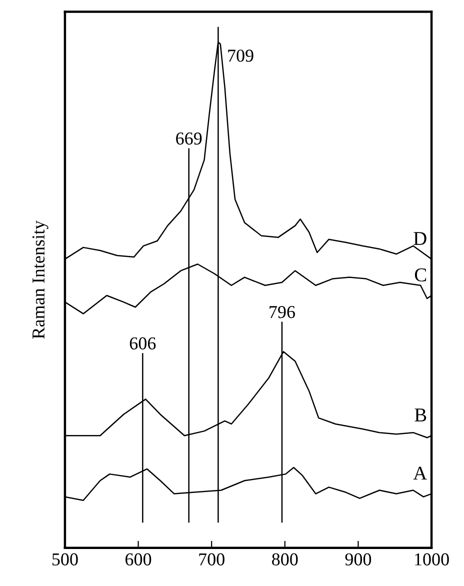 This screenshot has height=586, width=464. Describe the element at coordinates (65, 559) in the screenshot. I see `x-tick-label: 500` at that location.